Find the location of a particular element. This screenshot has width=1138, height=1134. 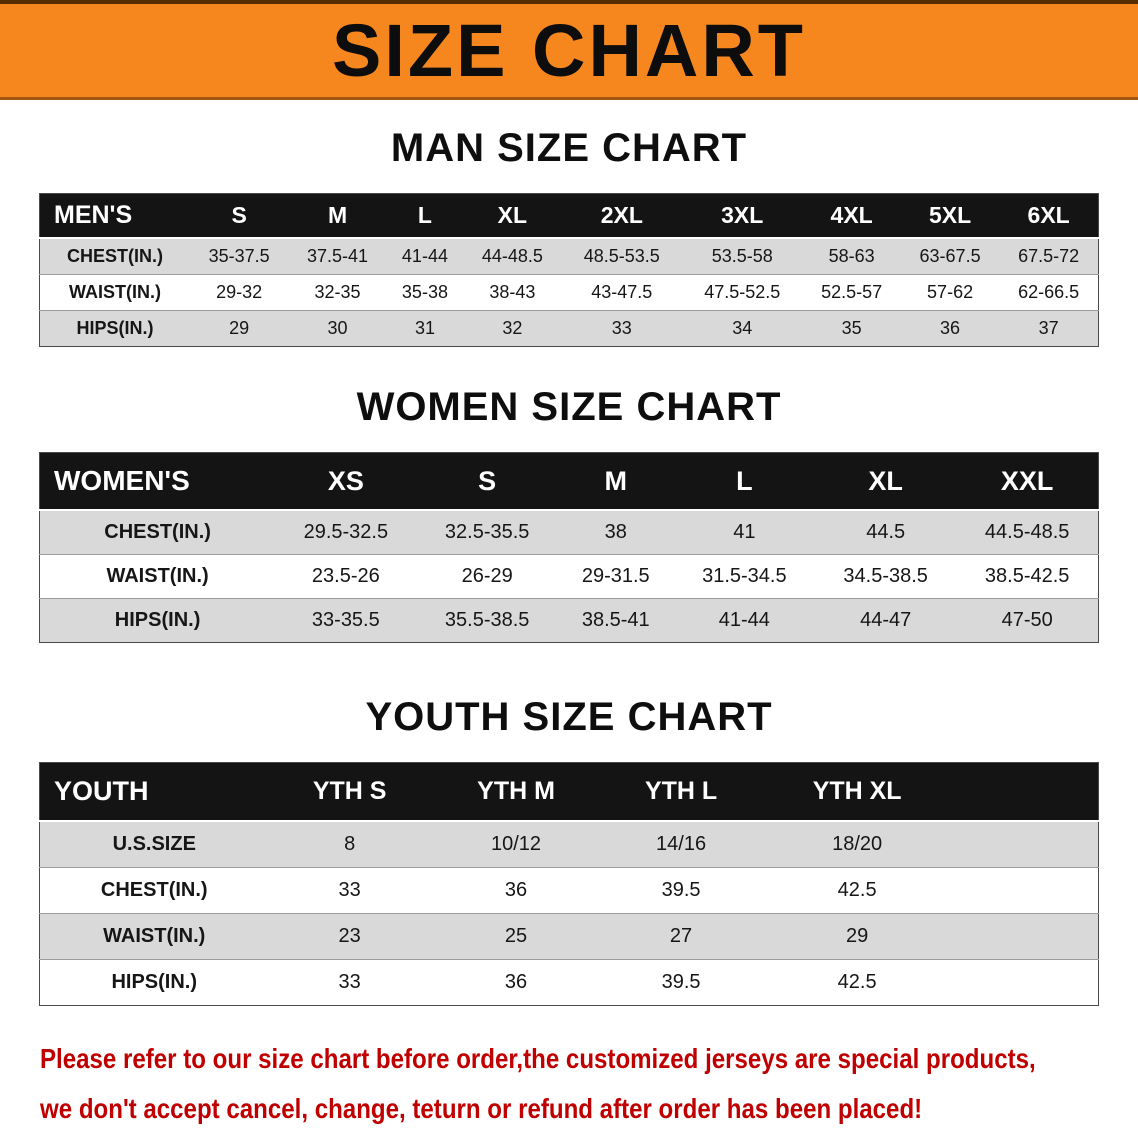

size-header-cell: 2XL is located at coordinates (621, 216).